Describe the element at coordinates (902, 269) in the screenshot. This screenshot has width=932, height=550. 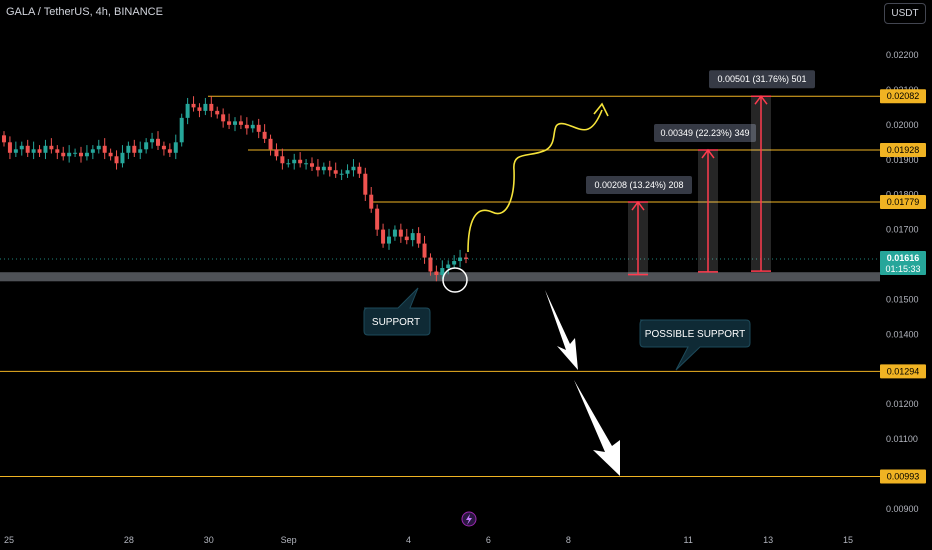
I see `candle-countdown: 01:15:33` at that location.